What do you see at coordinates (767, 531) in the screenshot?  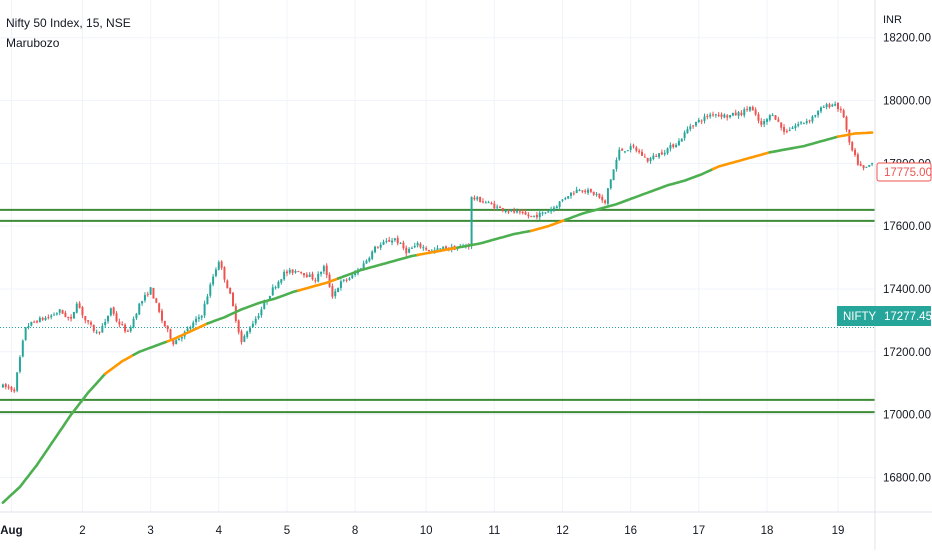 I see `x-tick-label: 18` at bounding box center [767, 531].